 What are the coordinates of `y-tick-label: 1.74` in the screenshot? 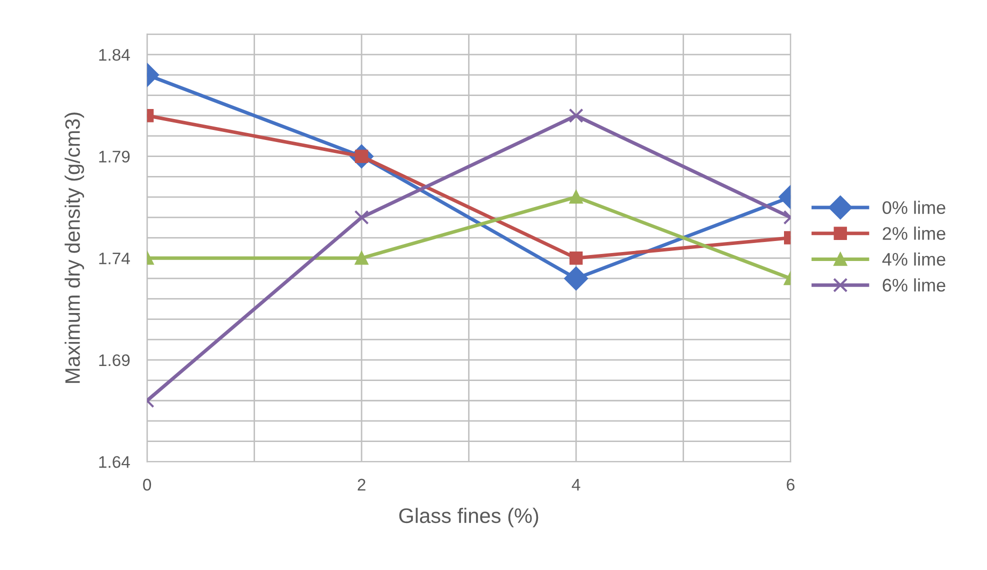 It's located at (114, 258).